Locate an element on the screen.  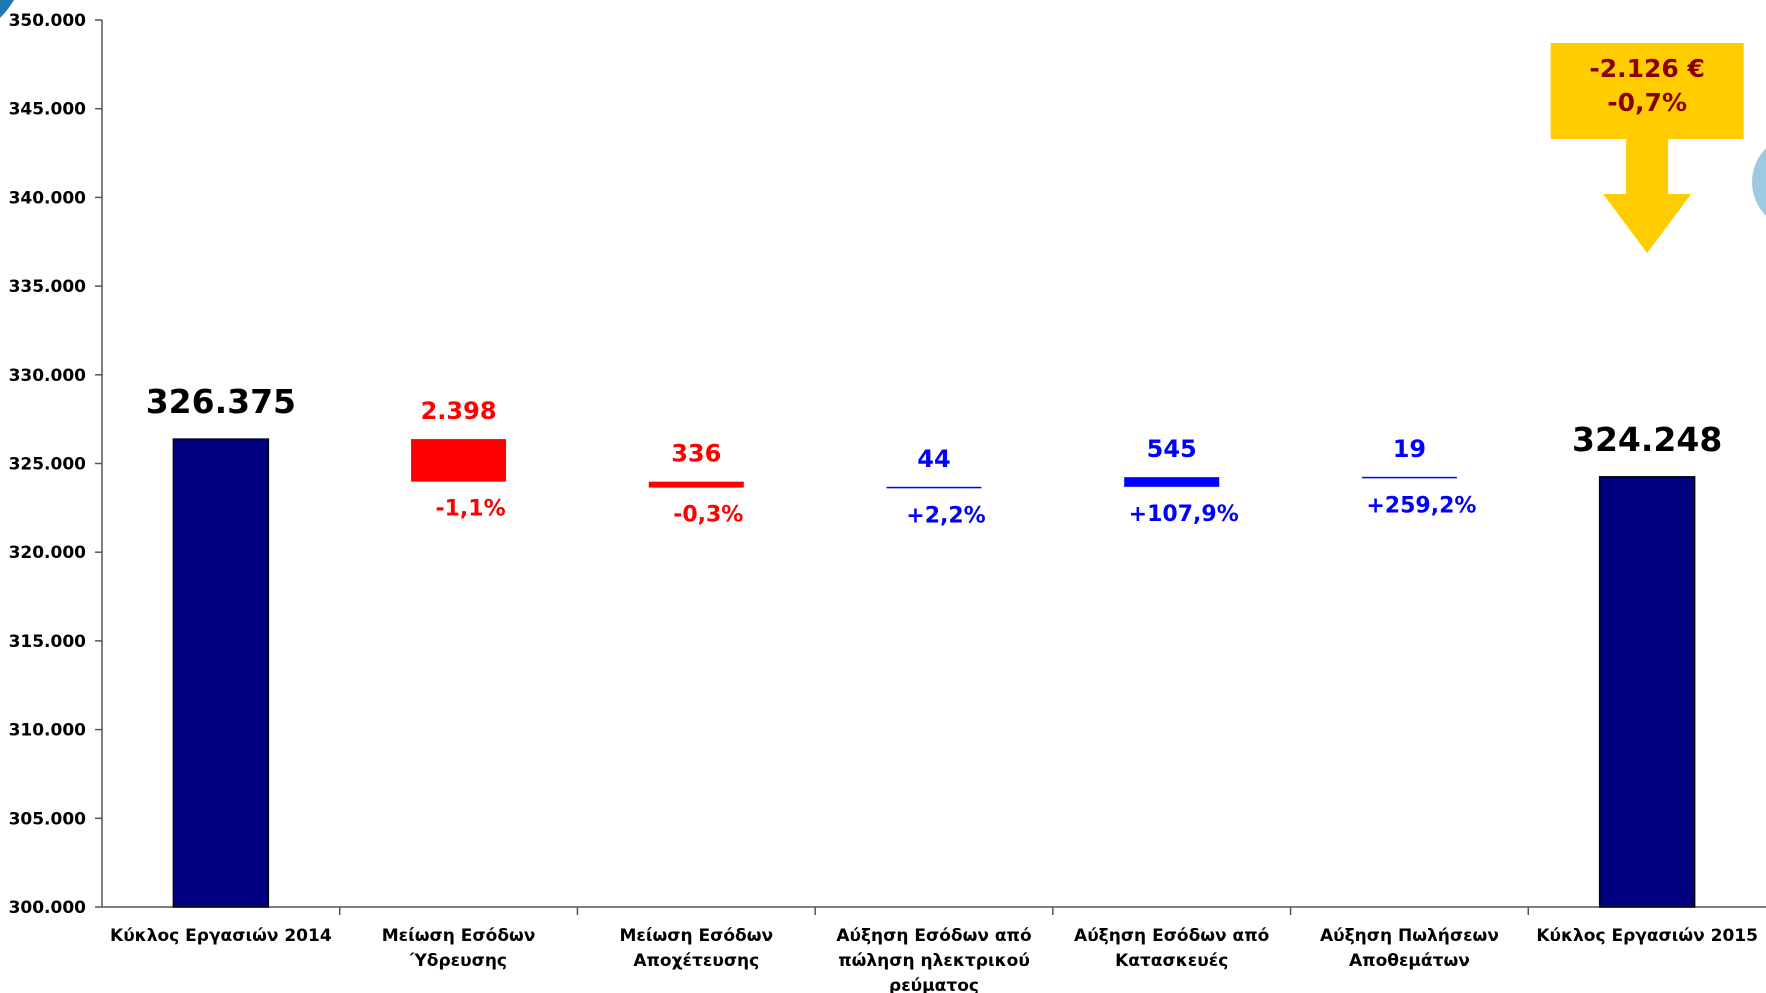
percent-change-label: -1,1% is located at coordinates (470, 509).